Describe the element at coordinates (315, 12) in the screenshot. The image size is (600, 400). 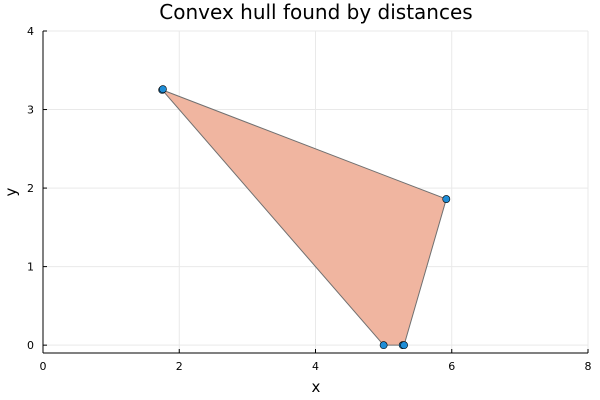
I see `chart-title: Convex hull found by distances` at that location.